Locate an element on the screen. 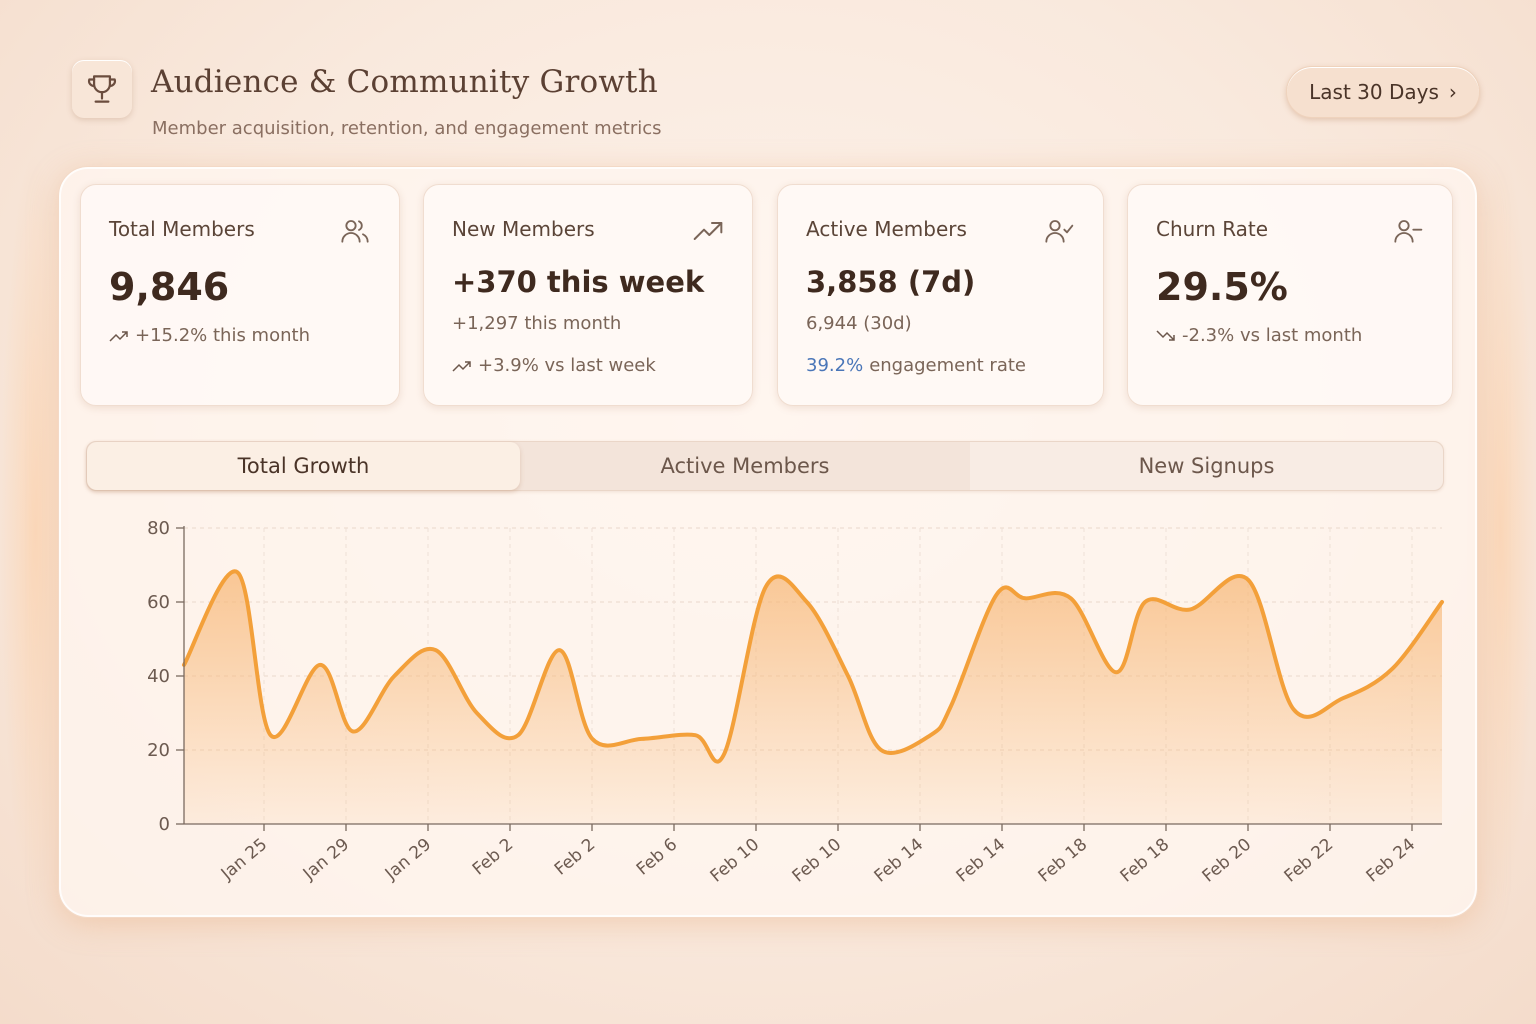 The image size is (1536, 1024). engagement-rate-value: 39.2% is located at coordinates (835, 365).